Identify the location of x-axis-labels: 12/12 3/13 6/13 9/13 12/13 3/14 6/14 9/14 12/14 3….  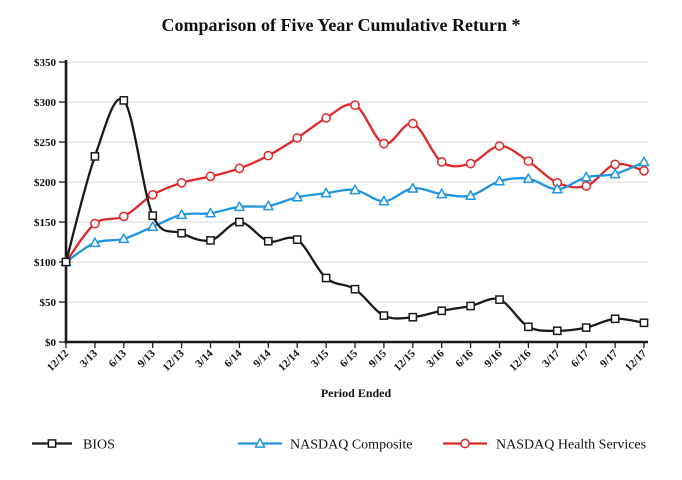
(347, 360).